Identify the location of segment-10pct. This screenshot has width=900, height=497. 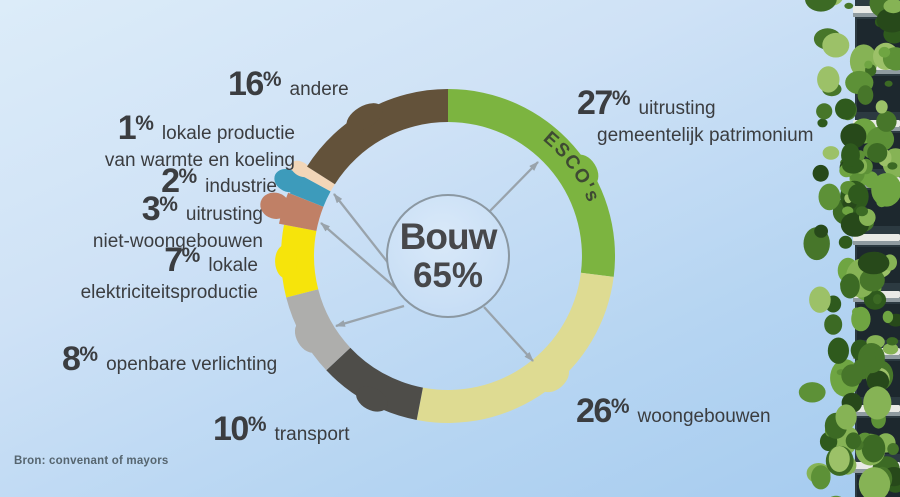
(374, 383).